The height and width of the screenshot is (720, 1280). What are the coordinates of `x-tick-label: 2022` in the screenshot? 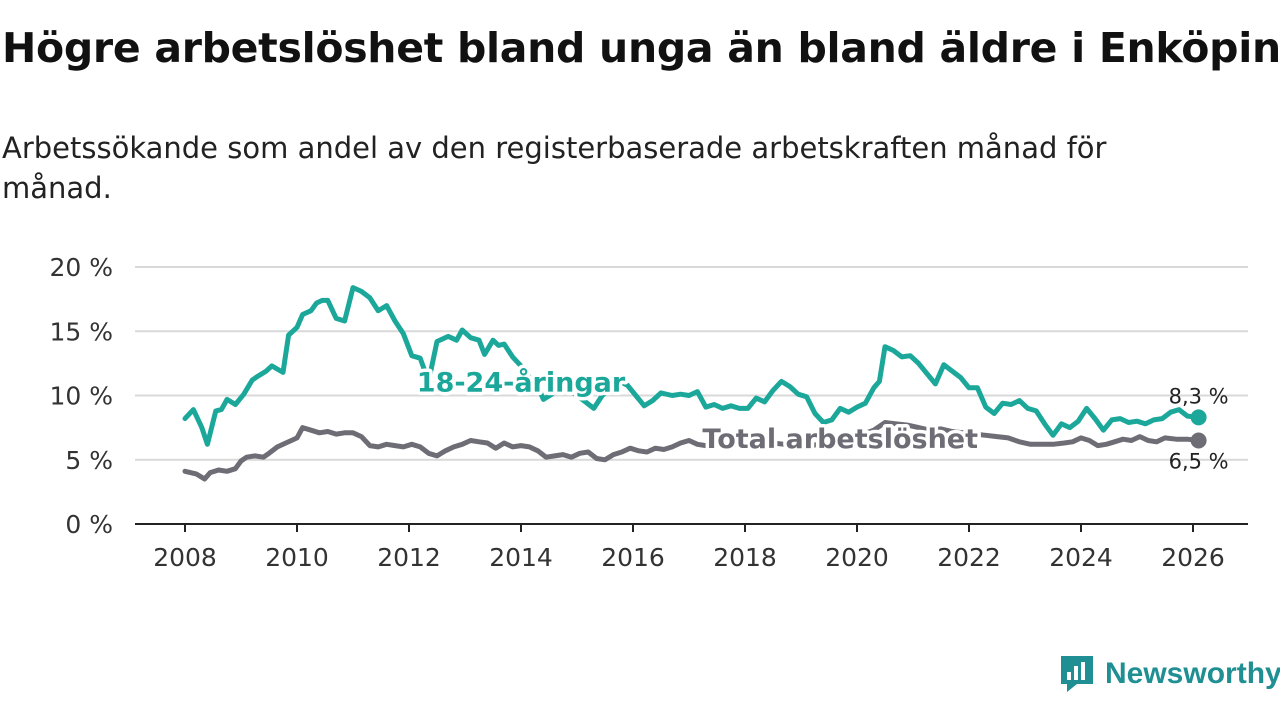 It's located at (969, 557).